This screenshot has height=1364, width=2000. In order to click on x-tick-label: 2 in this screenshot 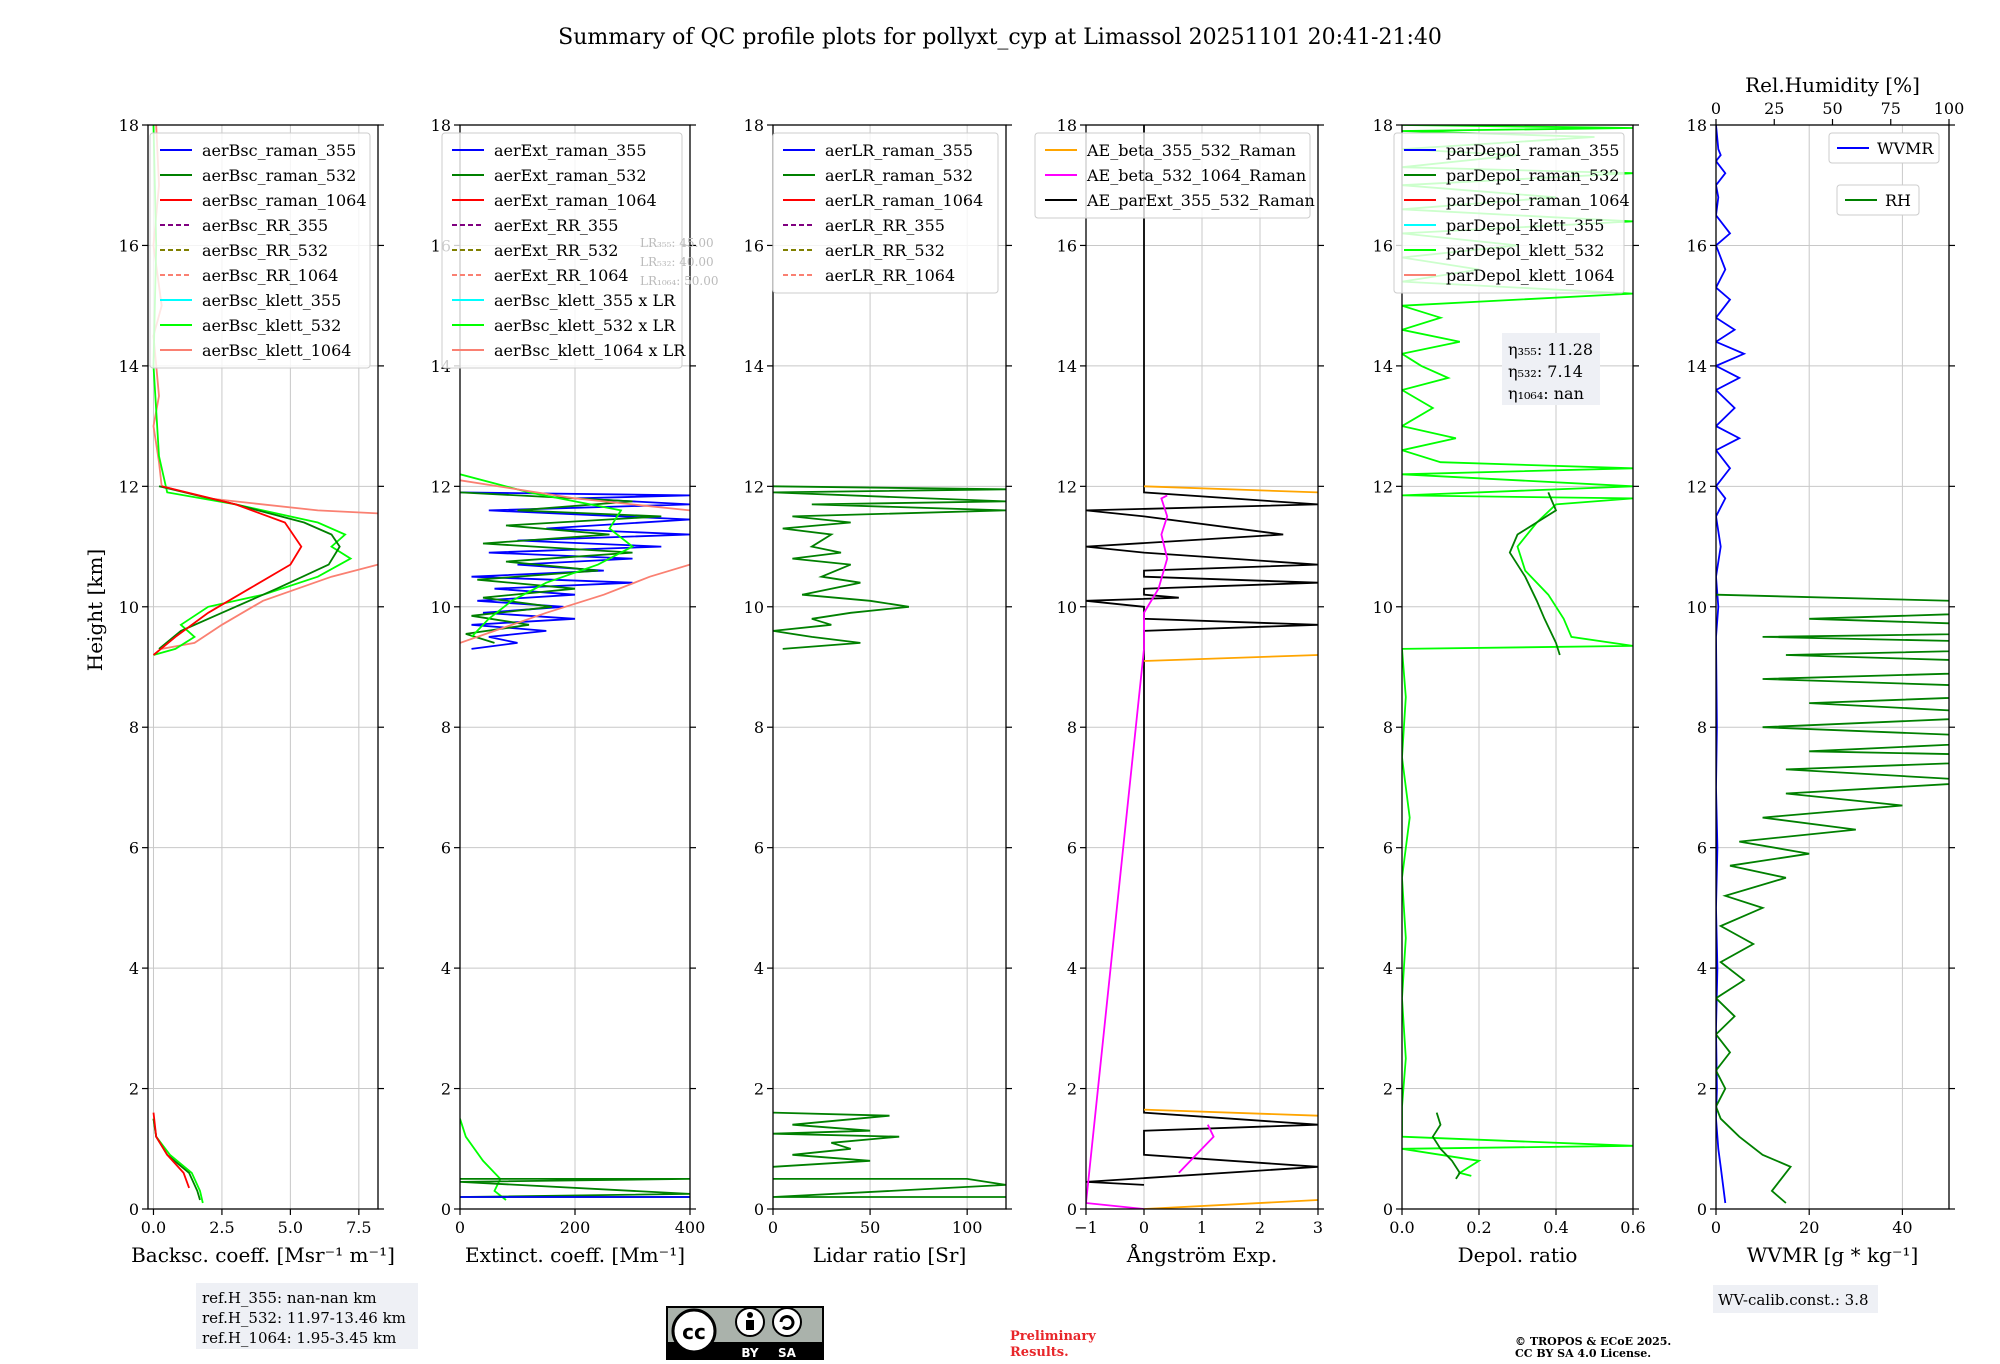, I will do `click(1260, 1227)`.